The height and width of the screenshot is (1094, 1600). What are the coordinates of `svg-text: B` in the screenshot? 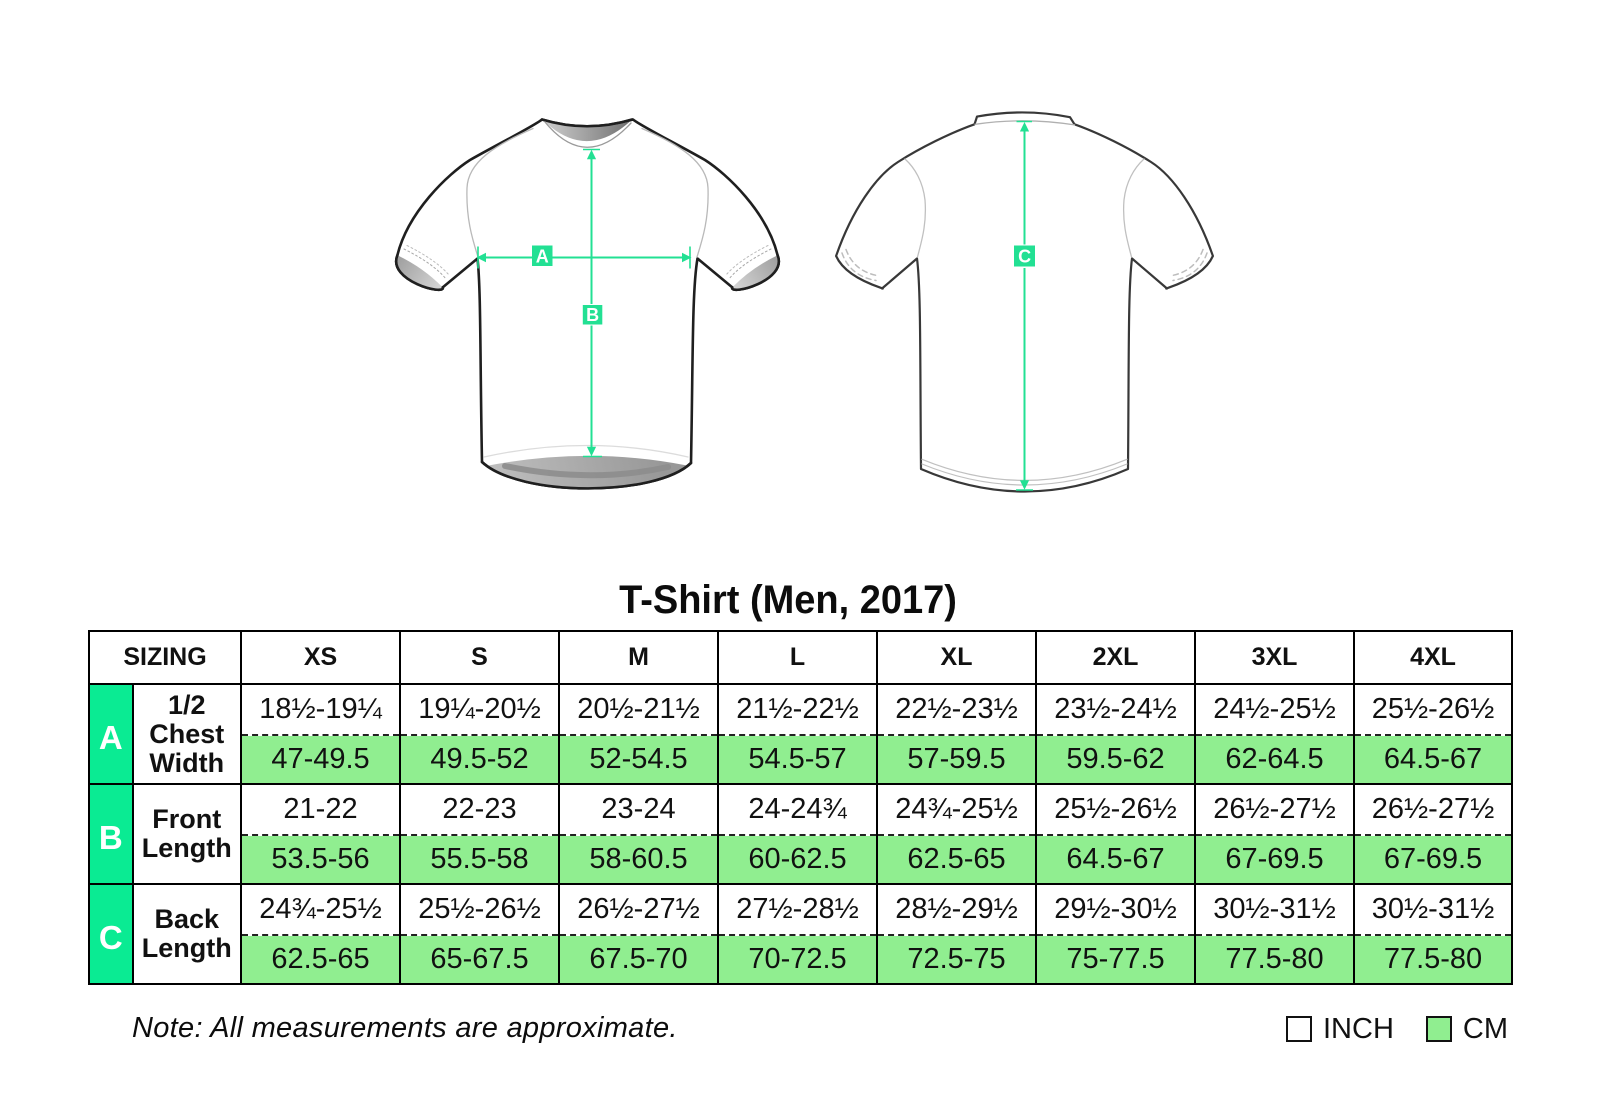 It's located at (592, 315).